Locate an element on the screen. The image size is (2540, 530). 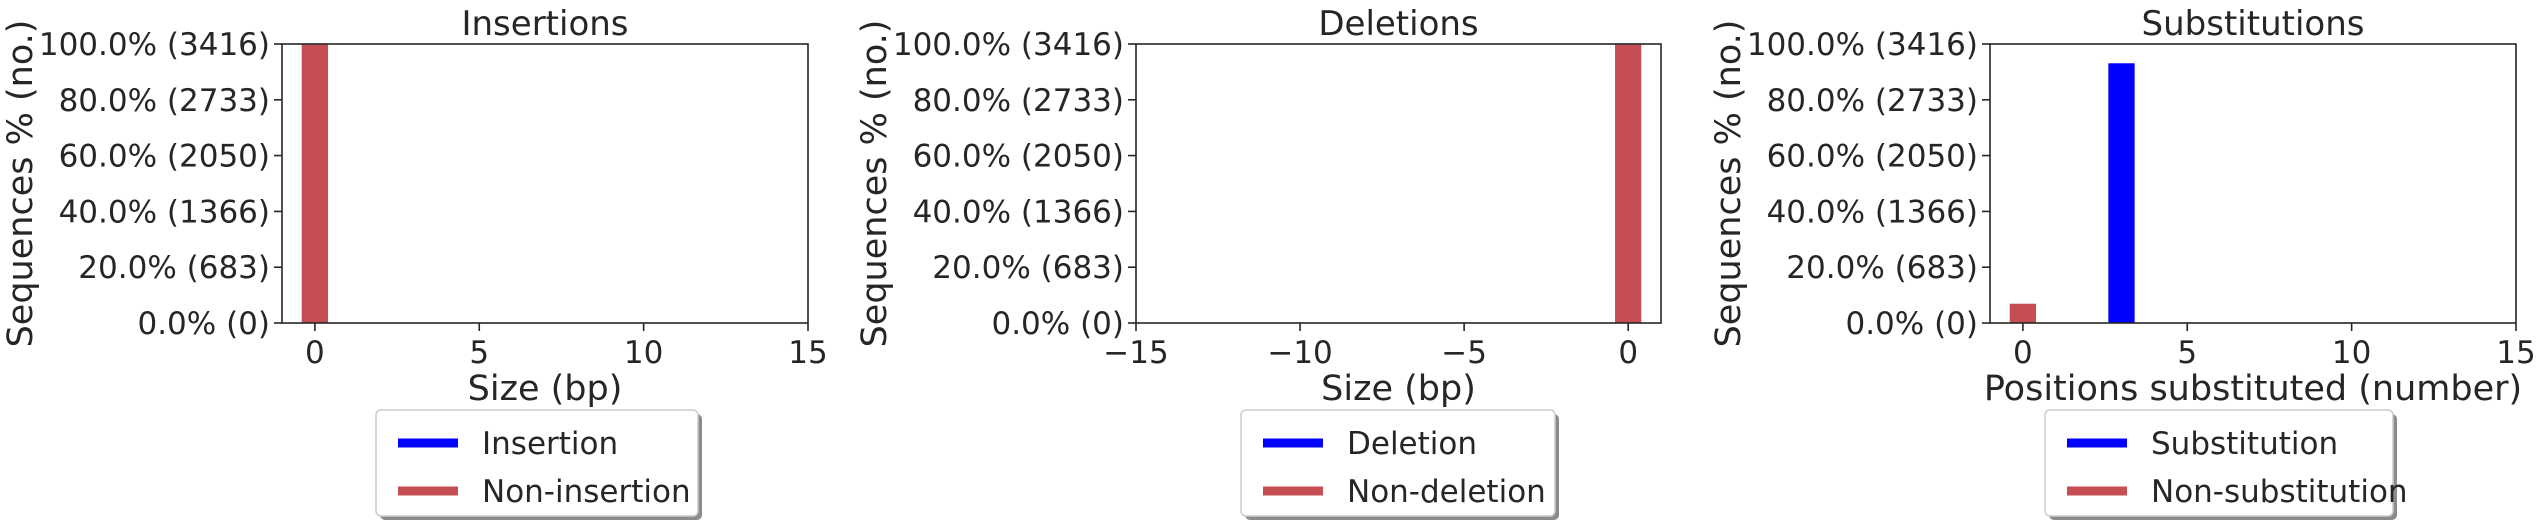
x-tick-label: −5 is located at coordinates (1464, 353).